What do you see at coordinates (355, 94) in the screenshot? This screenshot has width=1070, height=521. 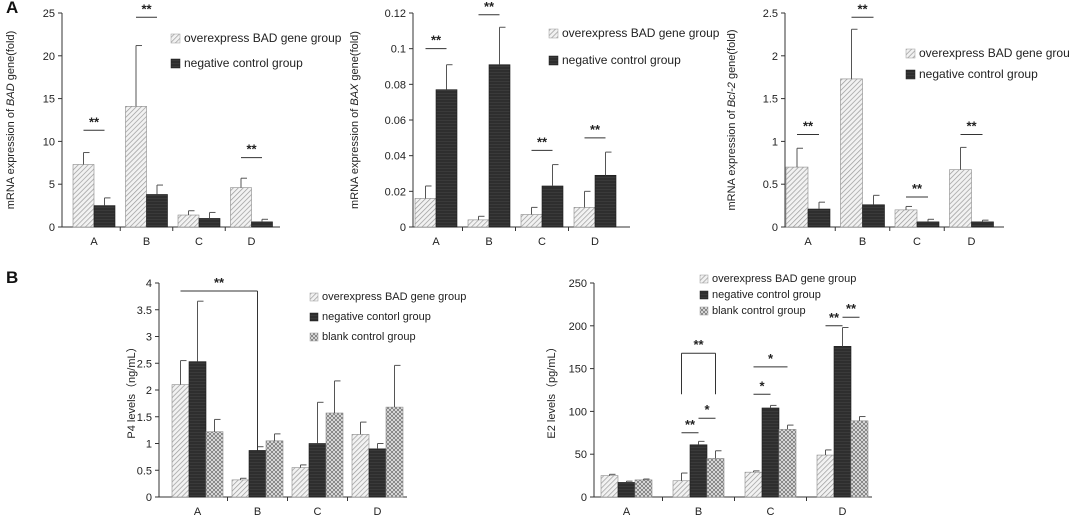 I see `y-axis-title-part: BAX` at bounding box center [355, 94].